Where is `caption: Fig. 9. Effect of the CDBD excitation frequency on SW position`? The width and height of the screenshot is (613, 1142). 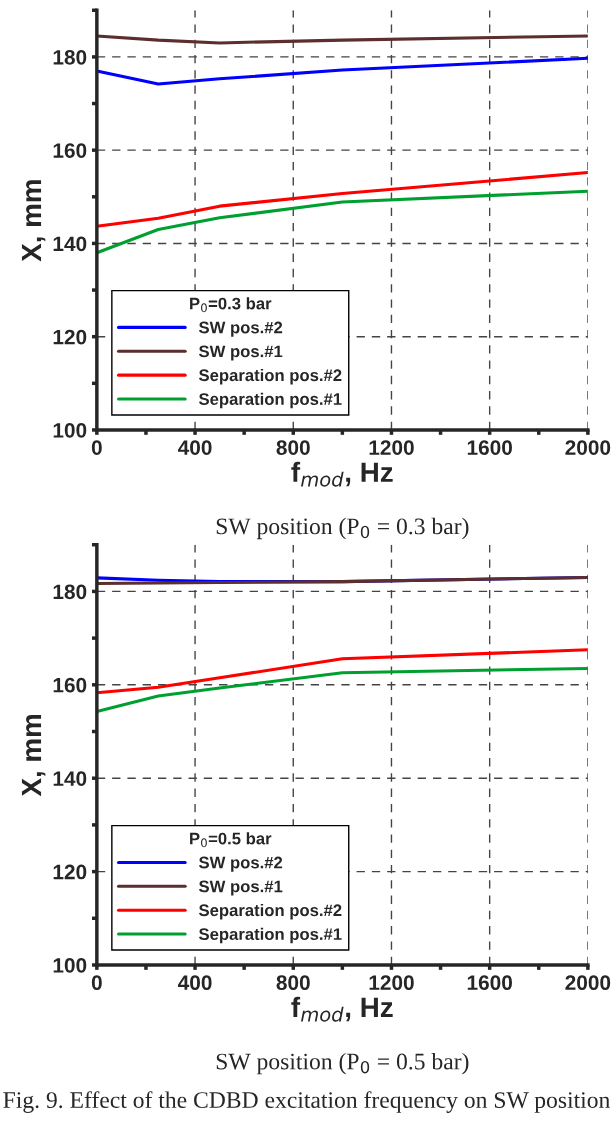
caption: Fig. 9. Effect of the CDBD excitation frequency on SW position is located at coordinates (306, 1102).